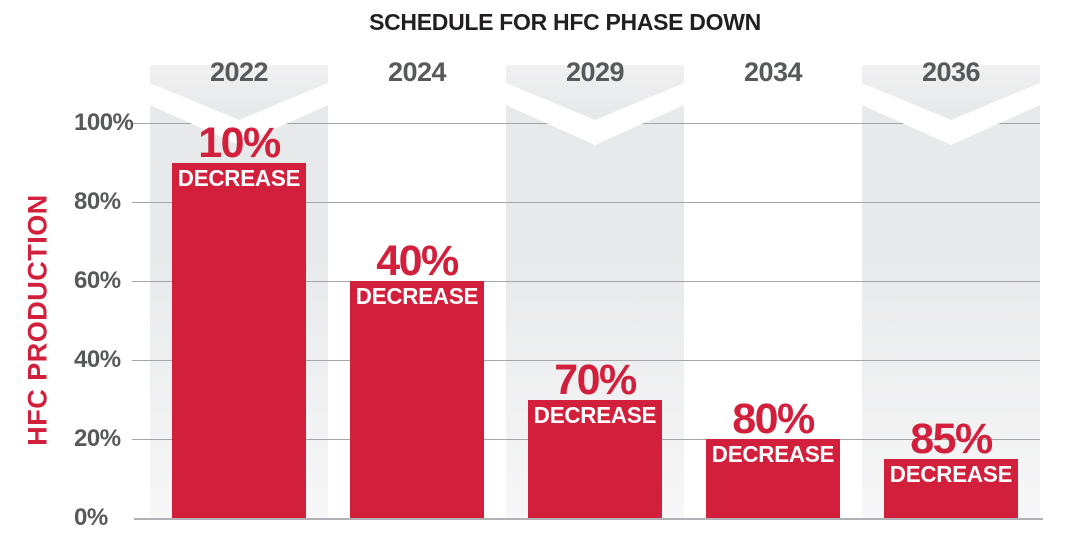 The height and width of the screenshot is (533, 1067). Describe the element at coordinates (773, 478) in the screenshot. I see `bar-2034` at that location.